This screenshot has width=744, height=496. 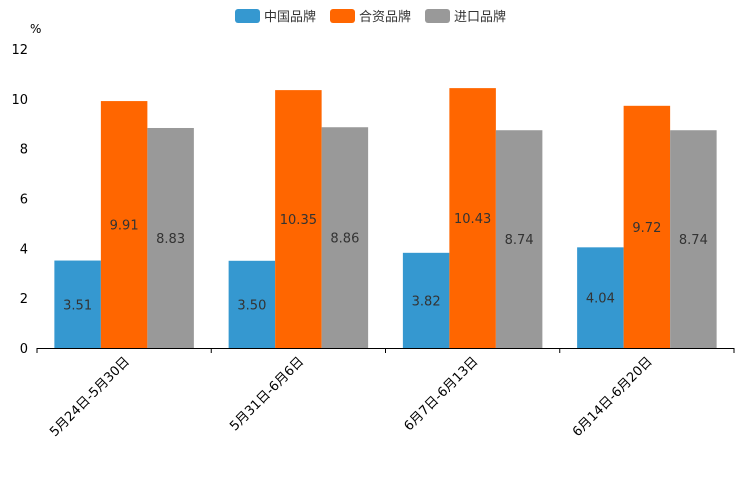 I want to click on bar-value-label: 3.50, so click(x=251, y=305).